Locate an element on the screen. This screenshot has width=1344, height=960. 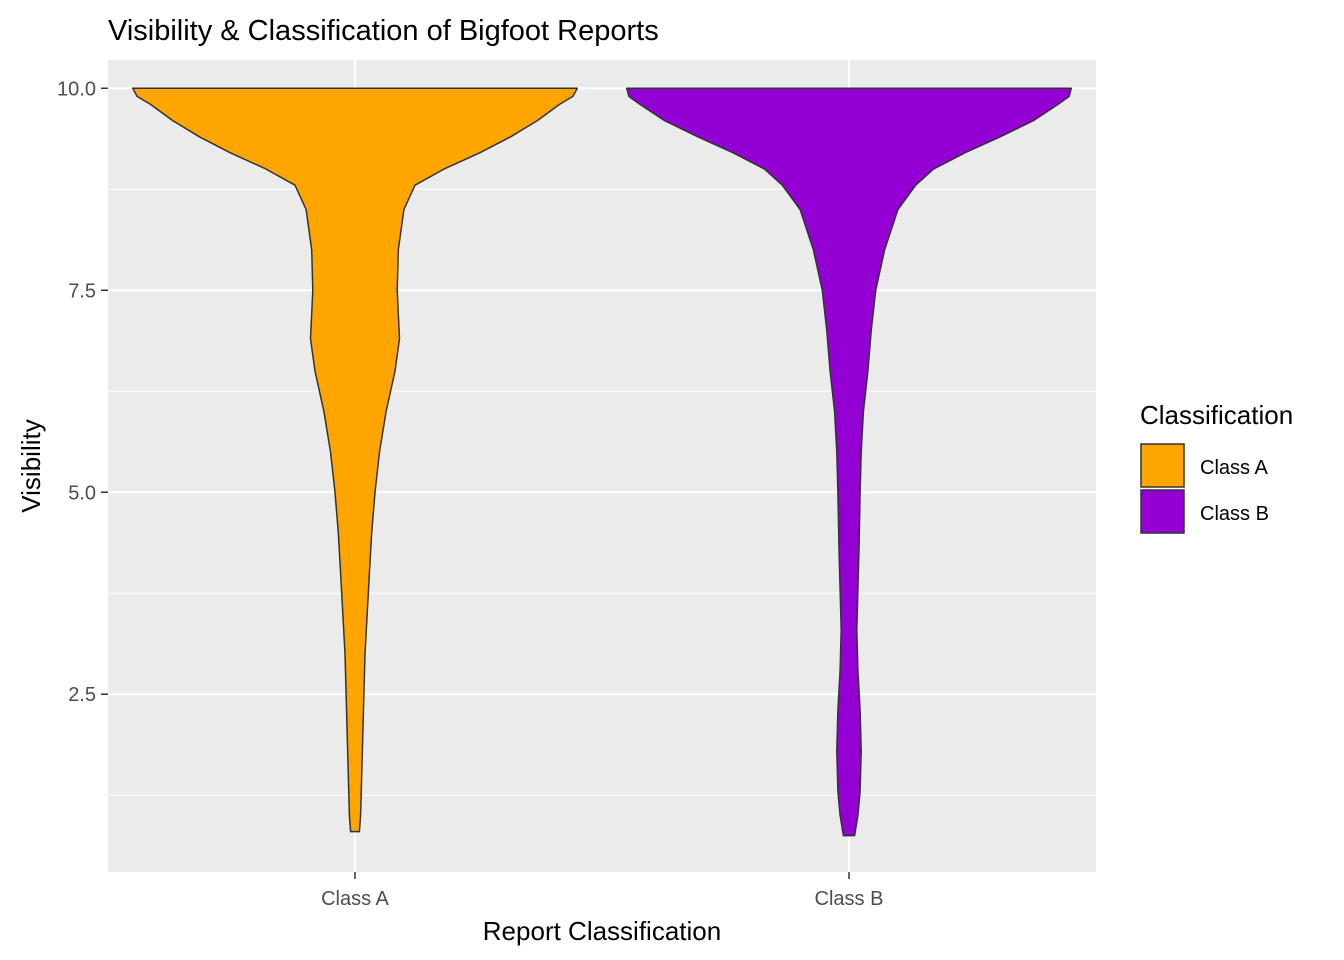
legend-label: Class B is located at coordinates (1234, 514).